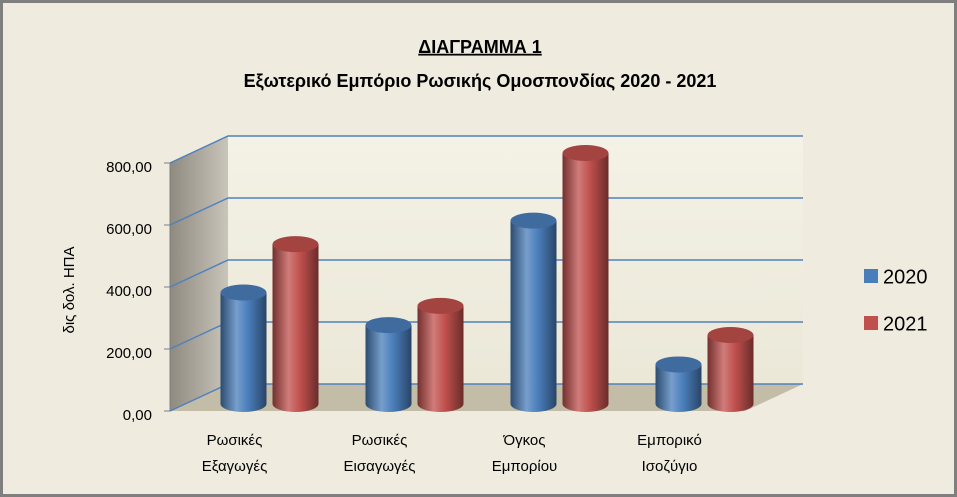 This screenshot has height=497, width=957. I want to click on y-tick-label: 600,00, so click(129, 229).